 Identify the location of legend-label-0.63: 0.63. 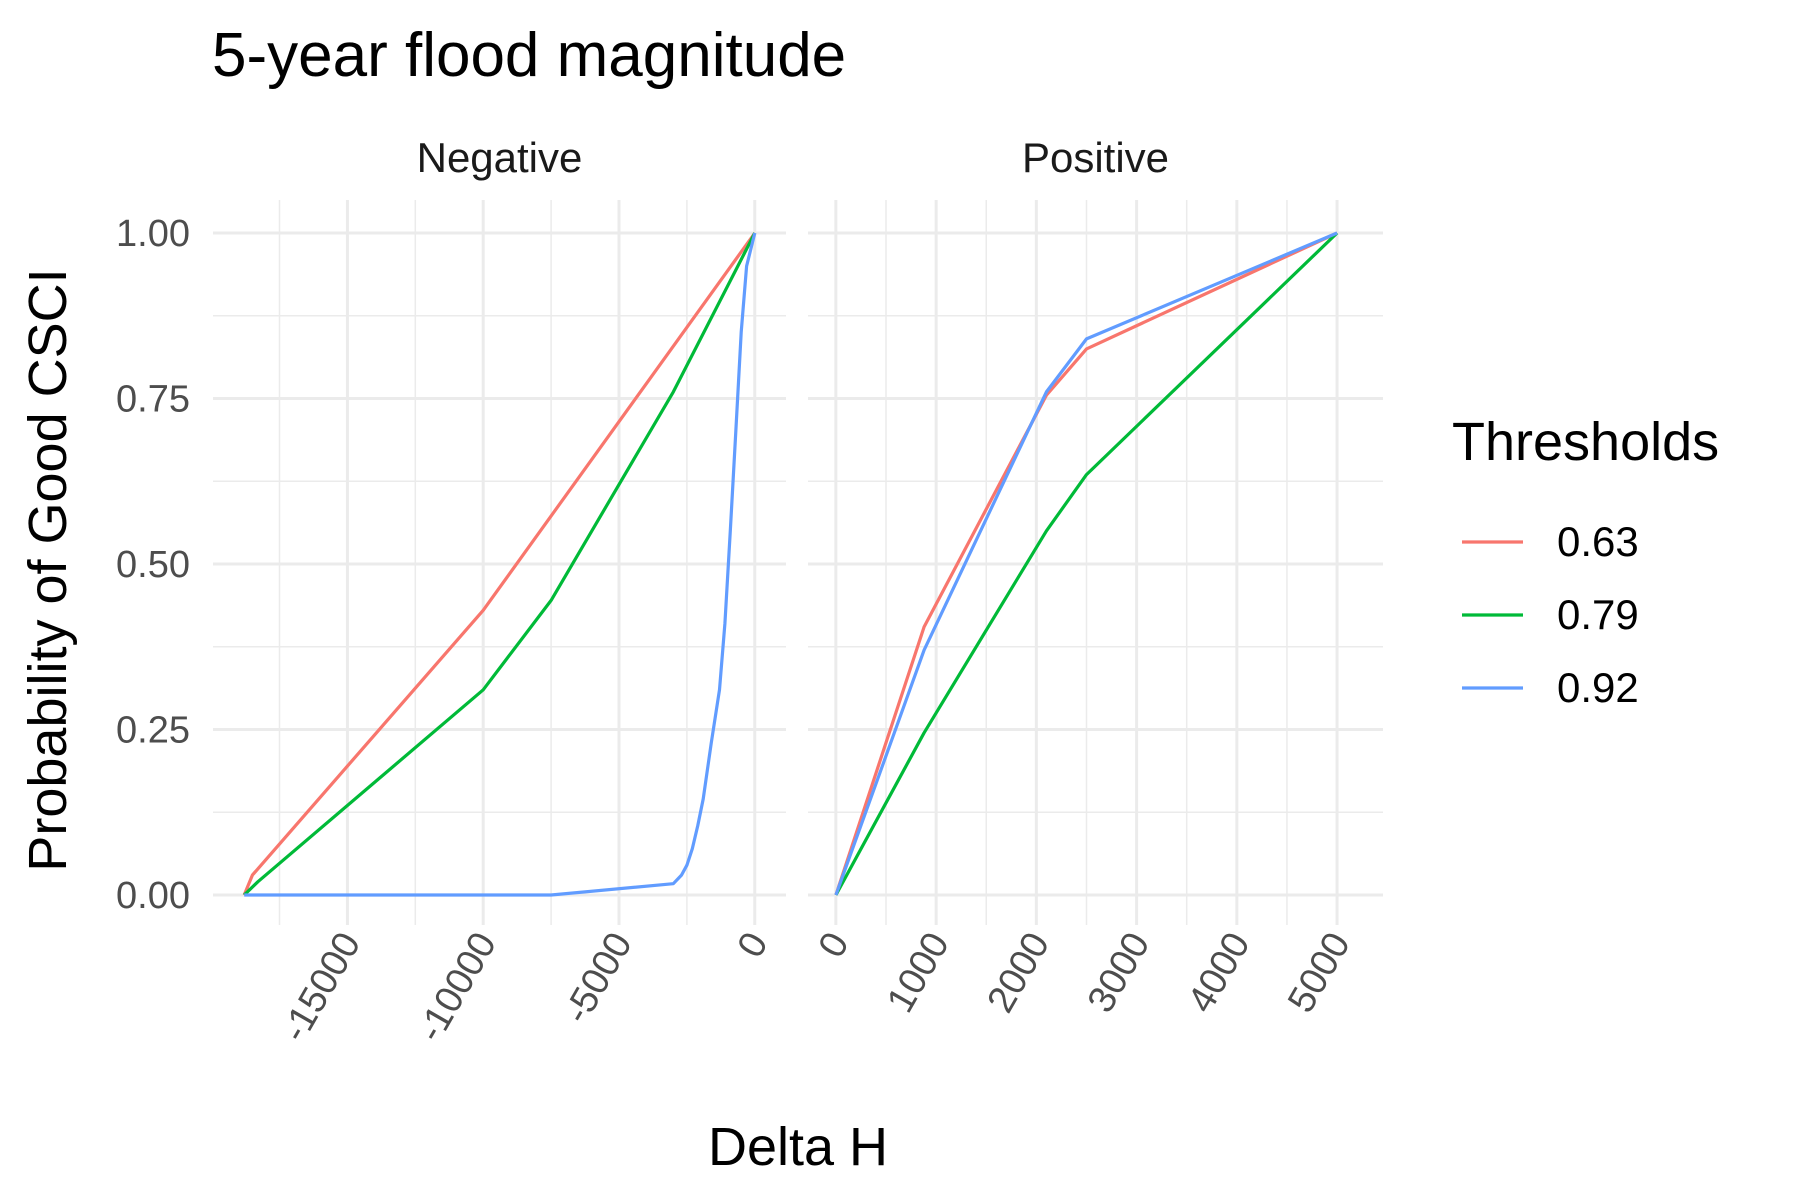
(1598, 541).